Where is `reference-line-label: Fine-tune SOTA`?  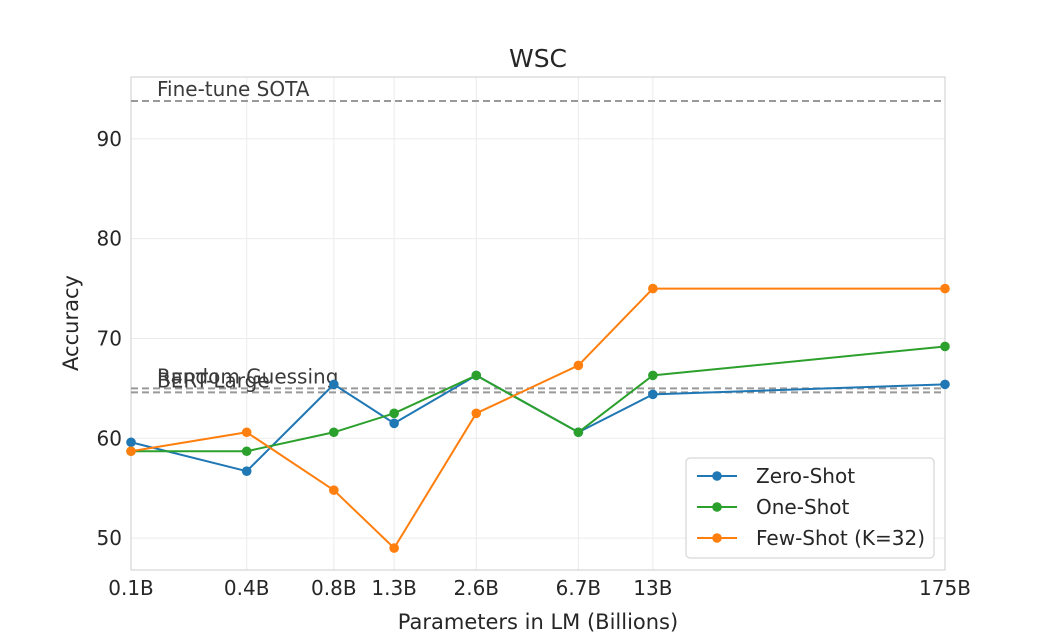
reference-line-label: Fine-tune SOTA is located at coordinates (233, 89).